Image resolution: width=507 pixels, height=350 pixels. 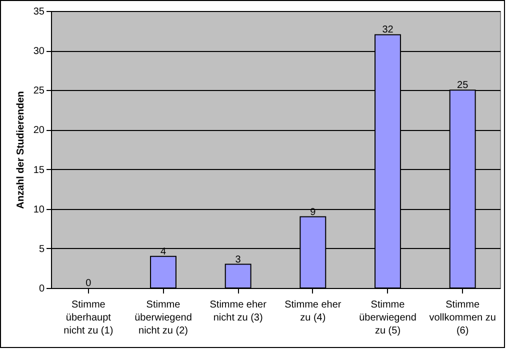 I want to click on x-tick-label: Stimme überwiegend zu (5), so click(x=387, y=318).